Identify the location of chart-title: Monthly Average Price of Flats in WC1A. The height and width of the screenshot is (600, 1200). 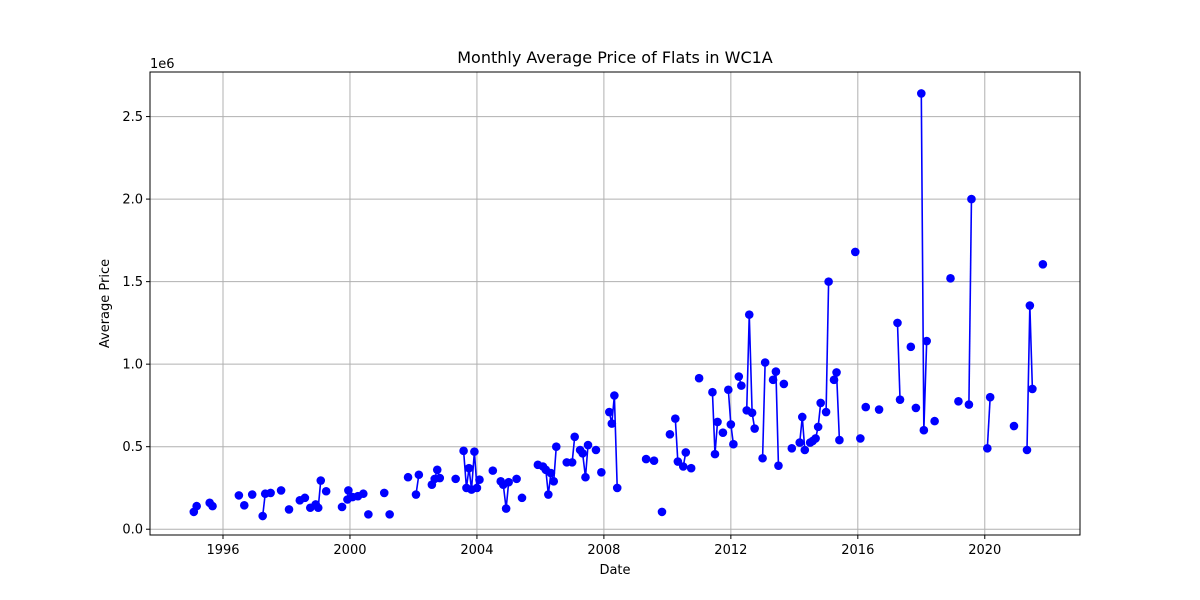
(615, 57).